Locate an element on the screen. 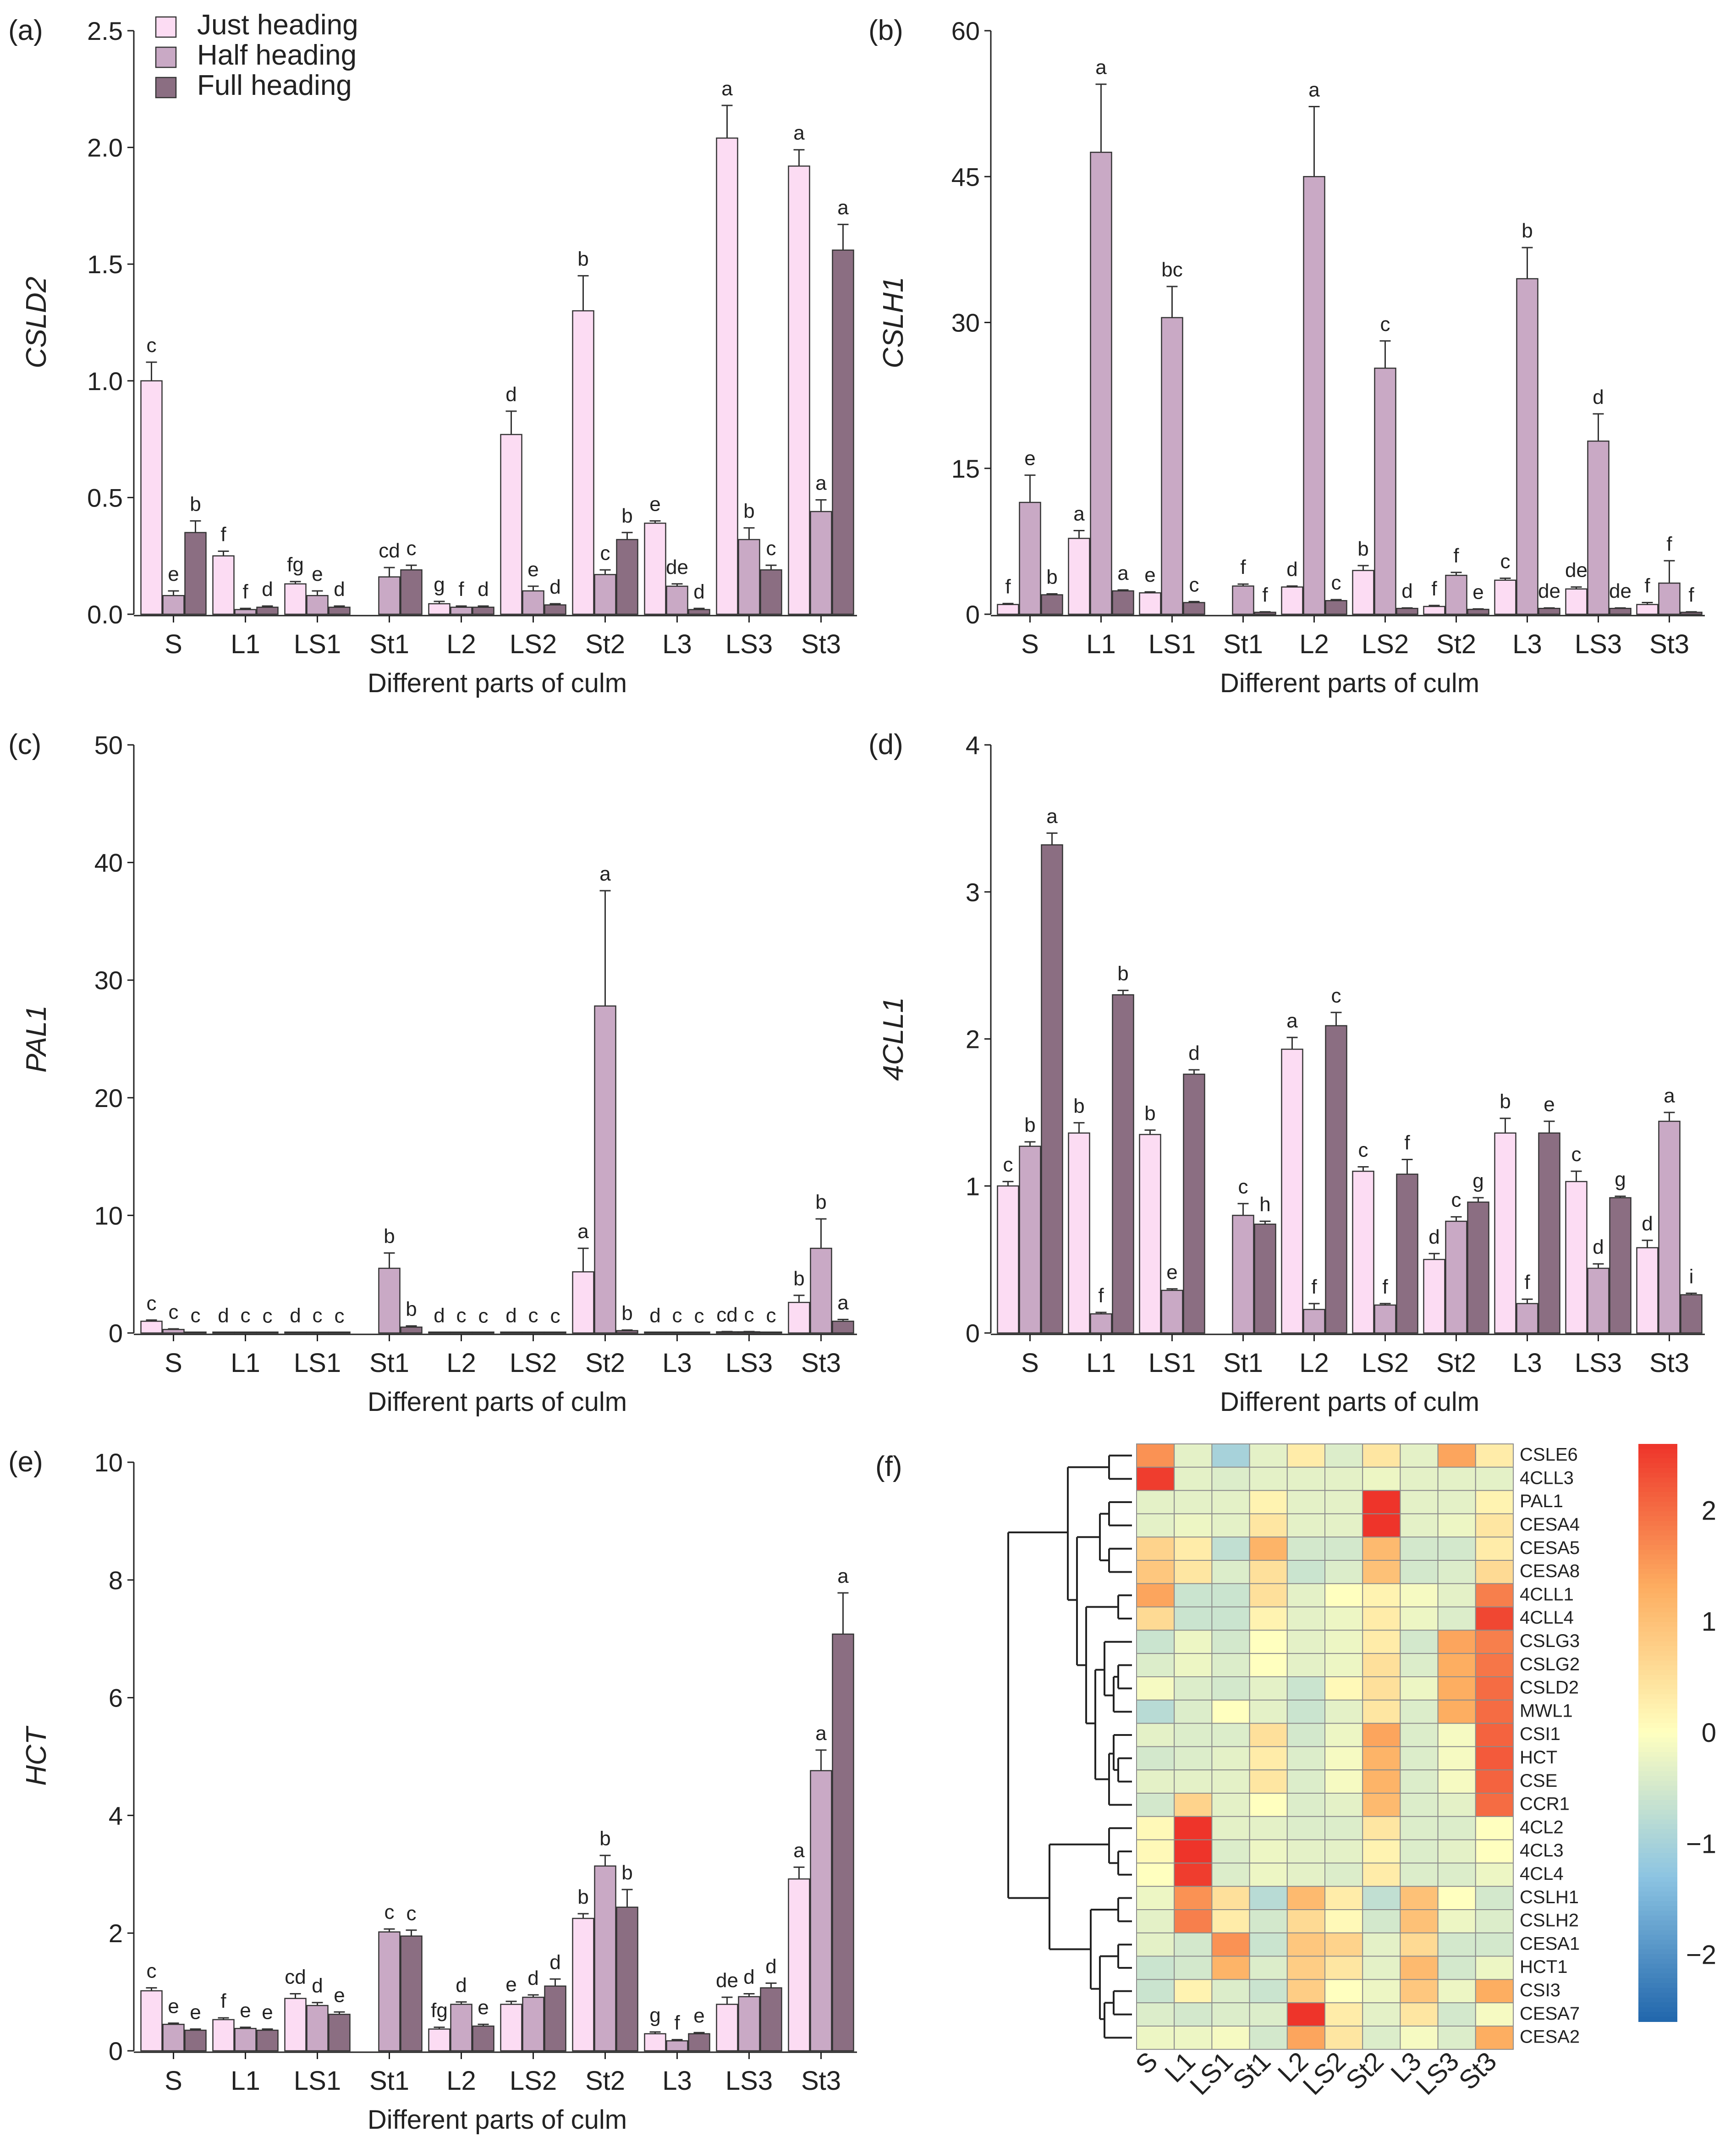  panel-label: (c) is located at coordinates (24, 744).